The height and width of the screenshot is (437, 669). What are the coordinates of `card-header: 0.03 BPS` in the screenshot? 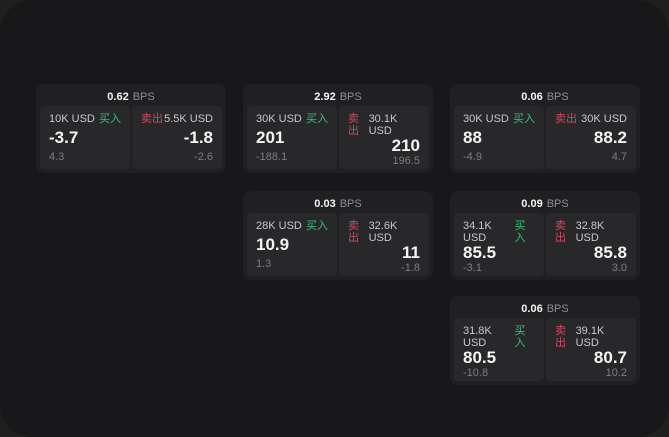 It's located at (338, 204).